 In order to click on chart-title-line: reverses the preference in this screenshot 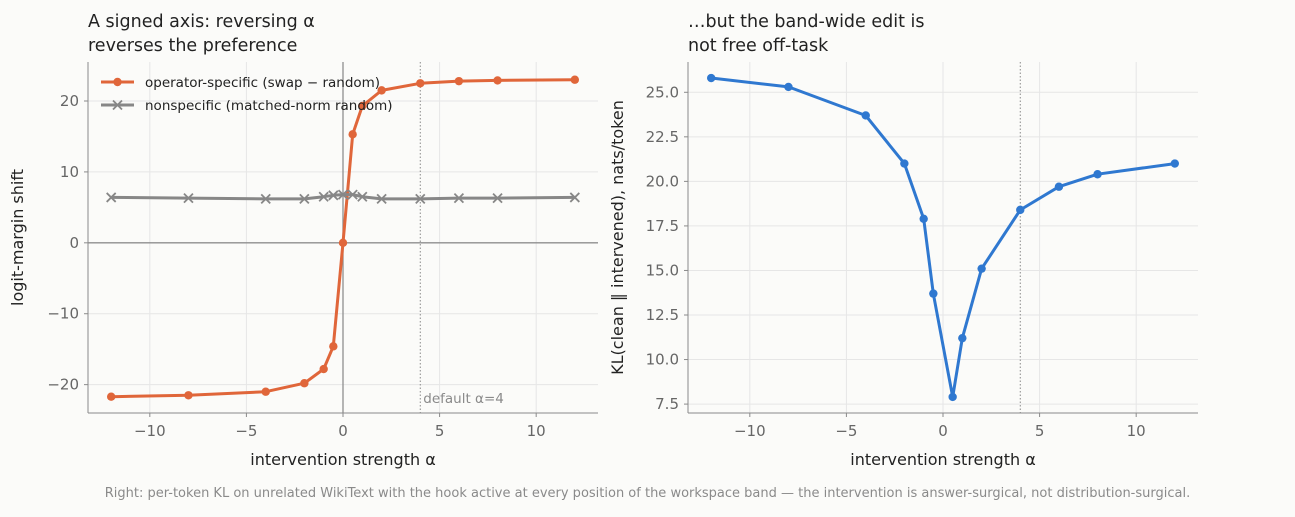, I will do `click(192, 46)`.